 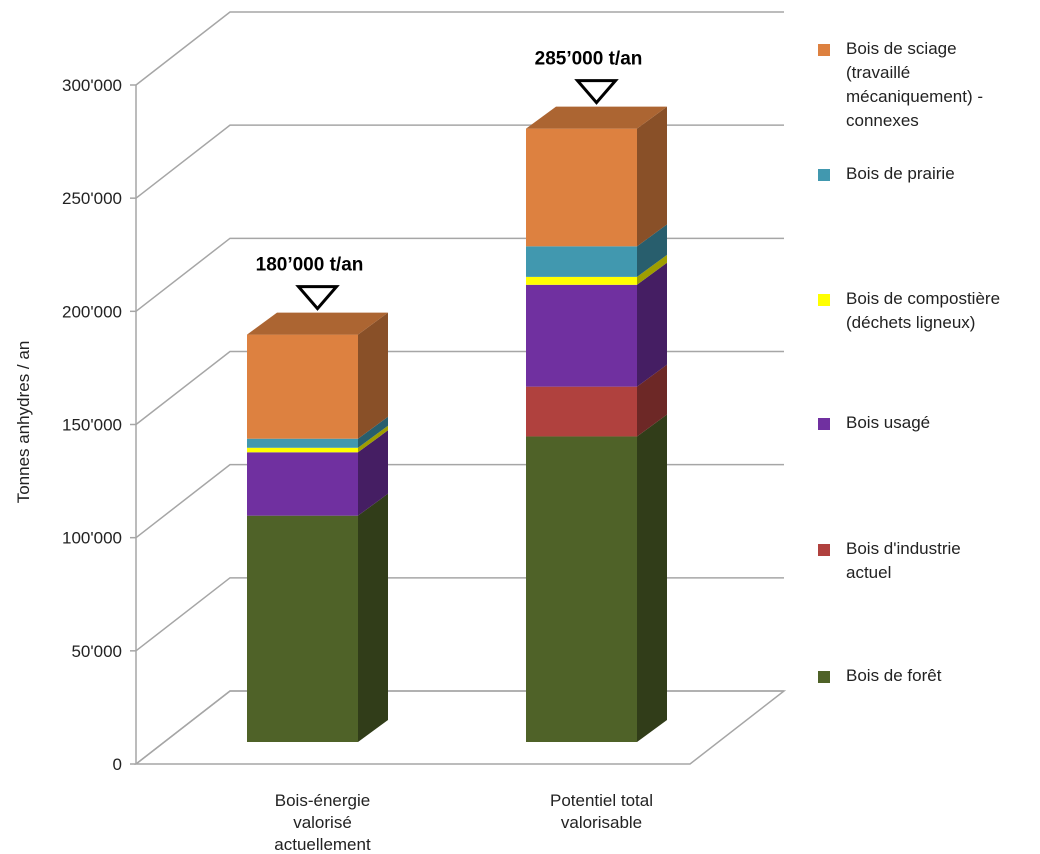 I want to click on y-tick-label: 150'000, so click(x=92, y=425).